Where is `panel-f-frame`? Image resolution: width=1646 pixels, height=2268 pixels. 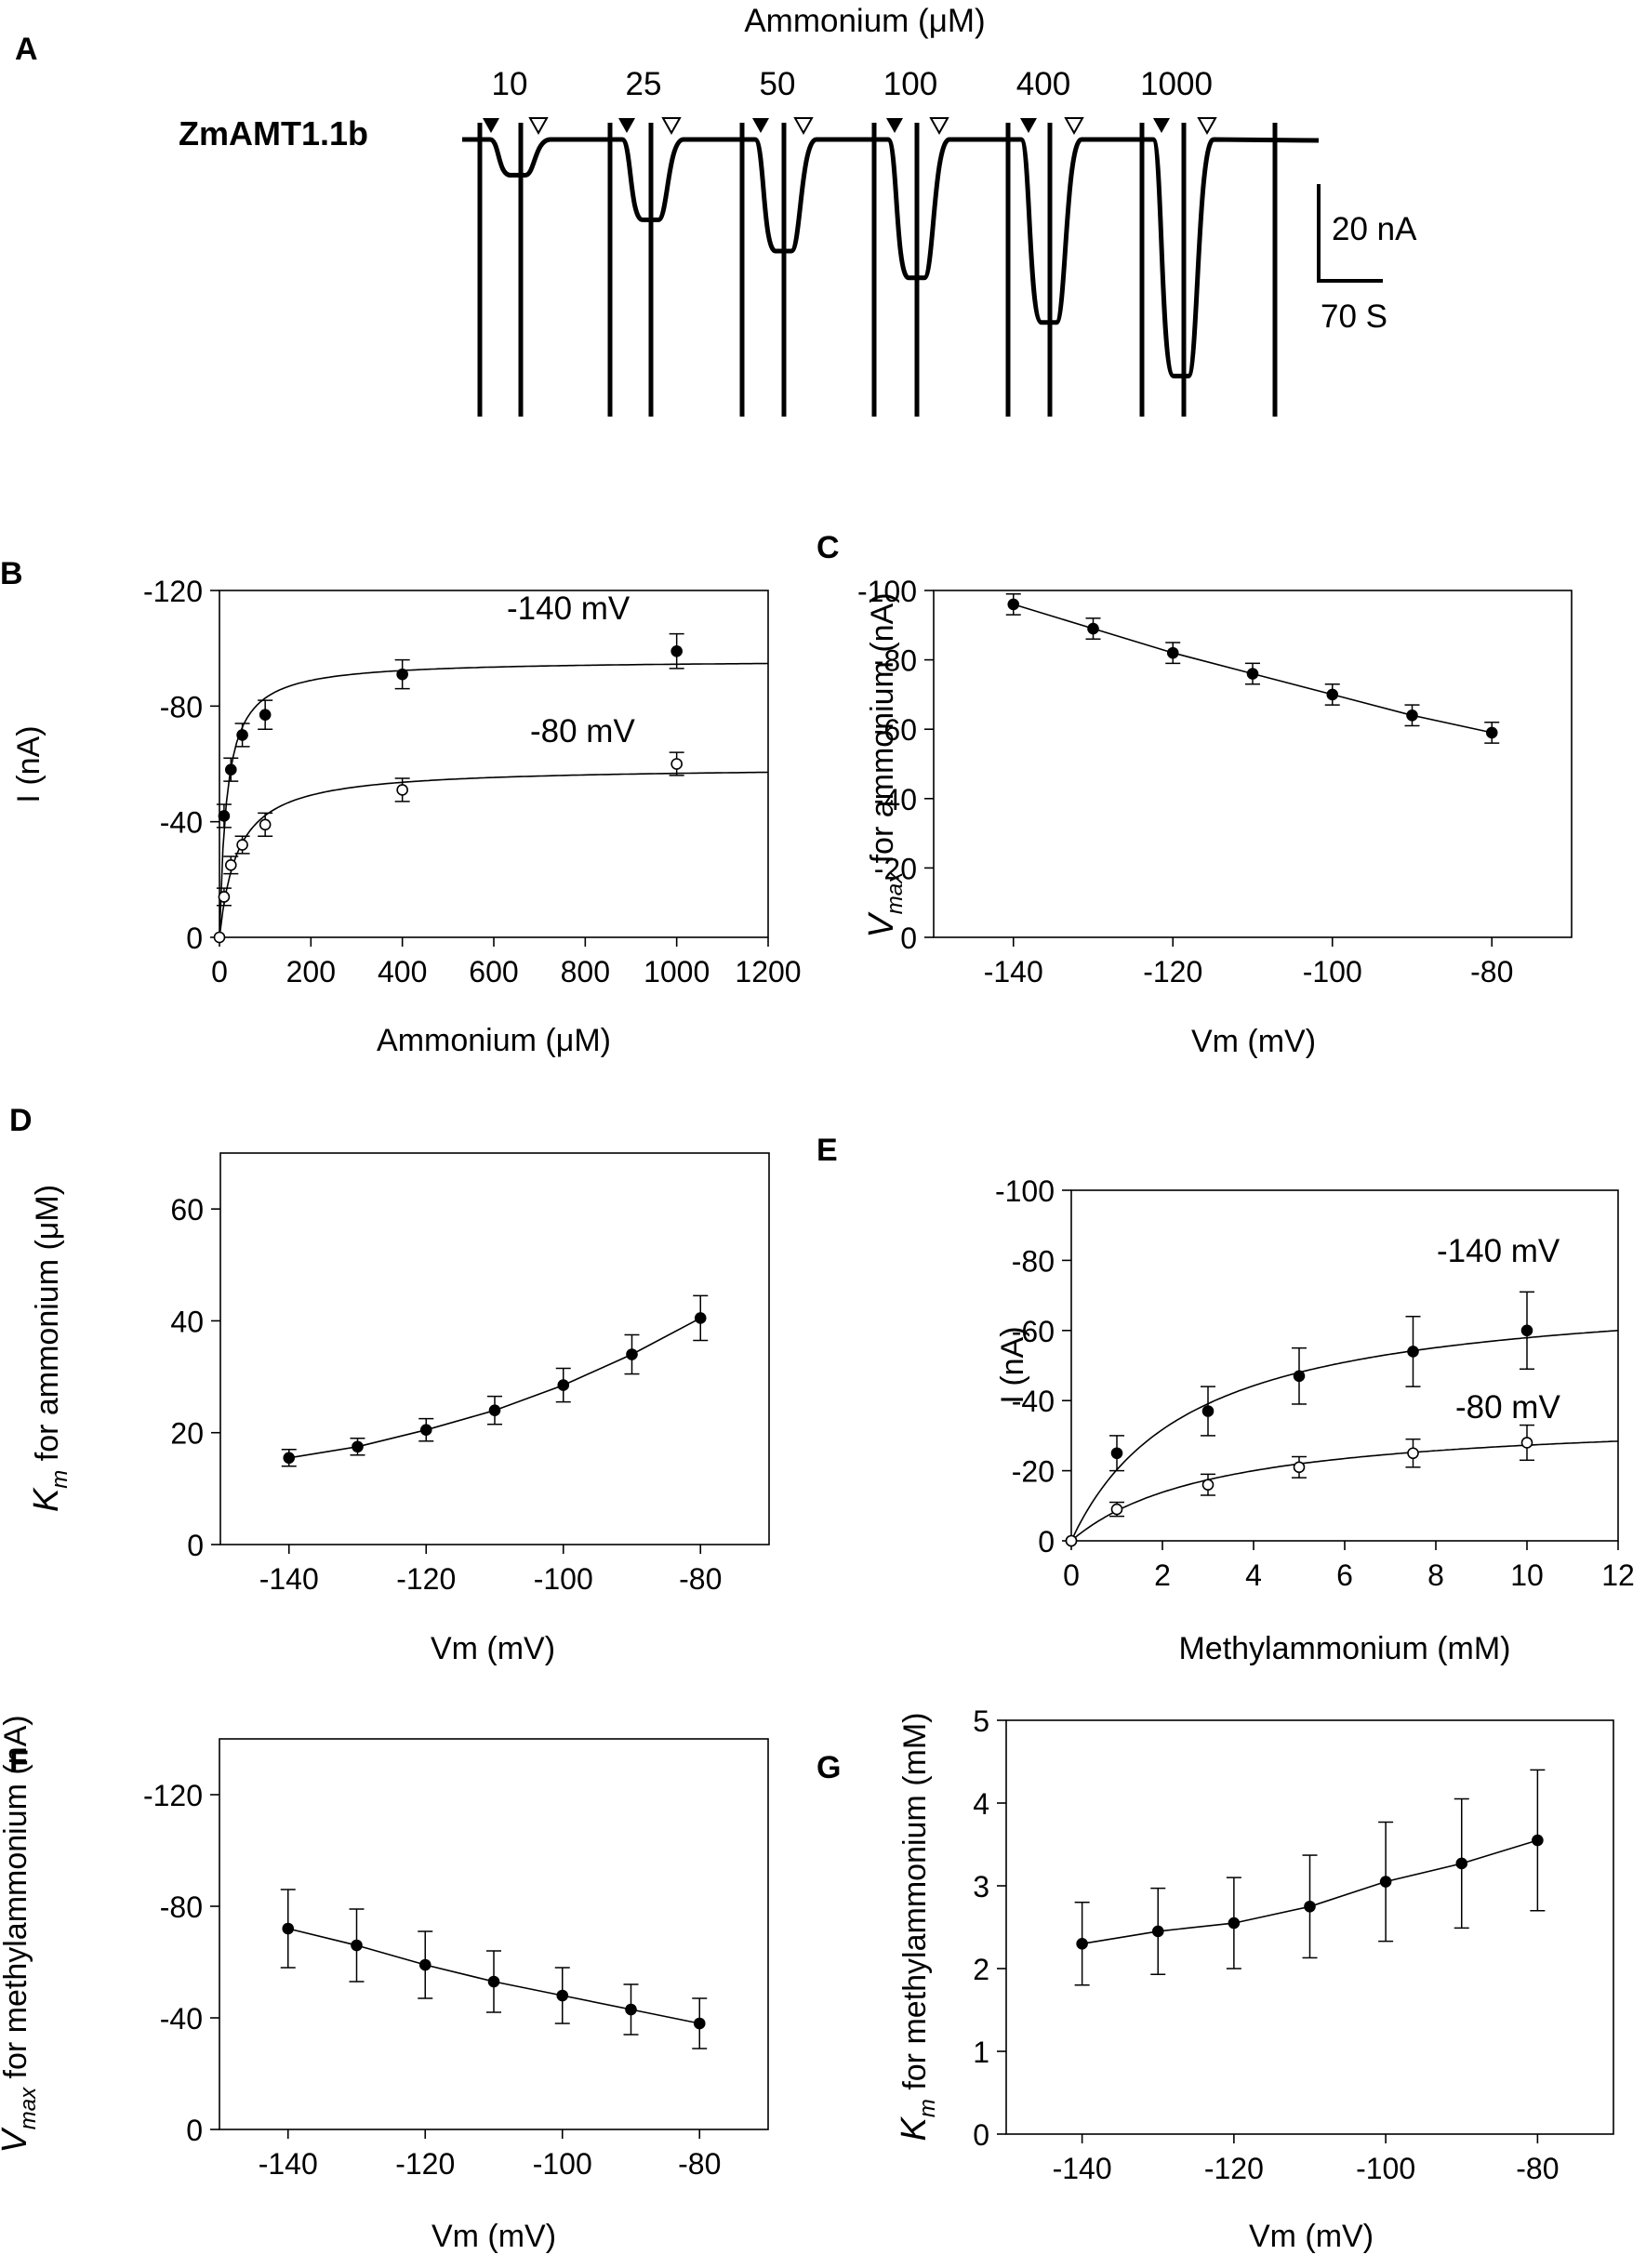
panel-f-frame is located at coordinates (494, 1934).